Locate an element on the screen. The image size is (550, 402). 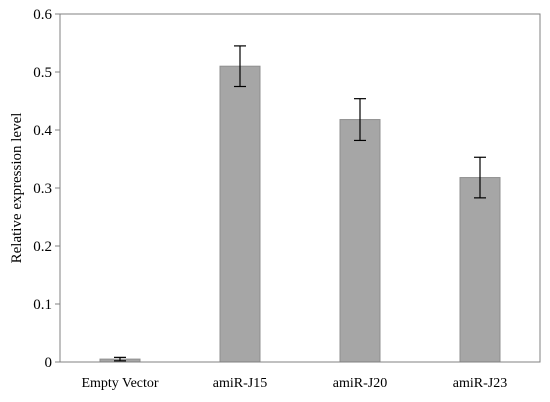
y-tick-label: 0.6 is located at coordinates (42, 15).